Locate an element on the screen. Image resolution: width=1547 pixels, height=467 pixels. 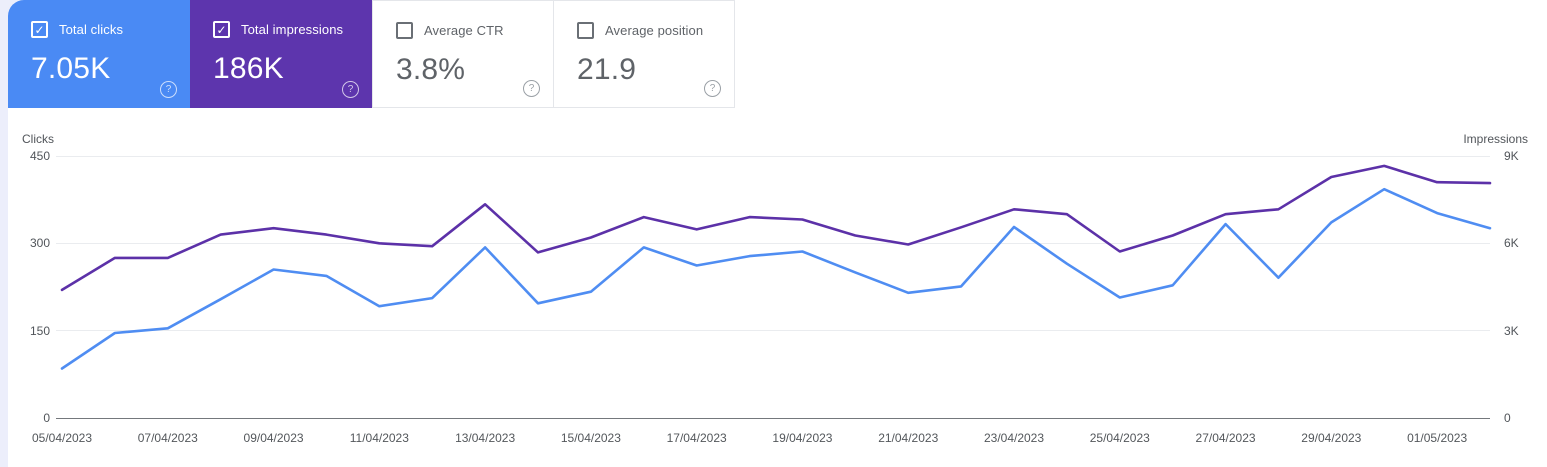
total-clicks-label: Total clicks is located at coordinates (91, 29).